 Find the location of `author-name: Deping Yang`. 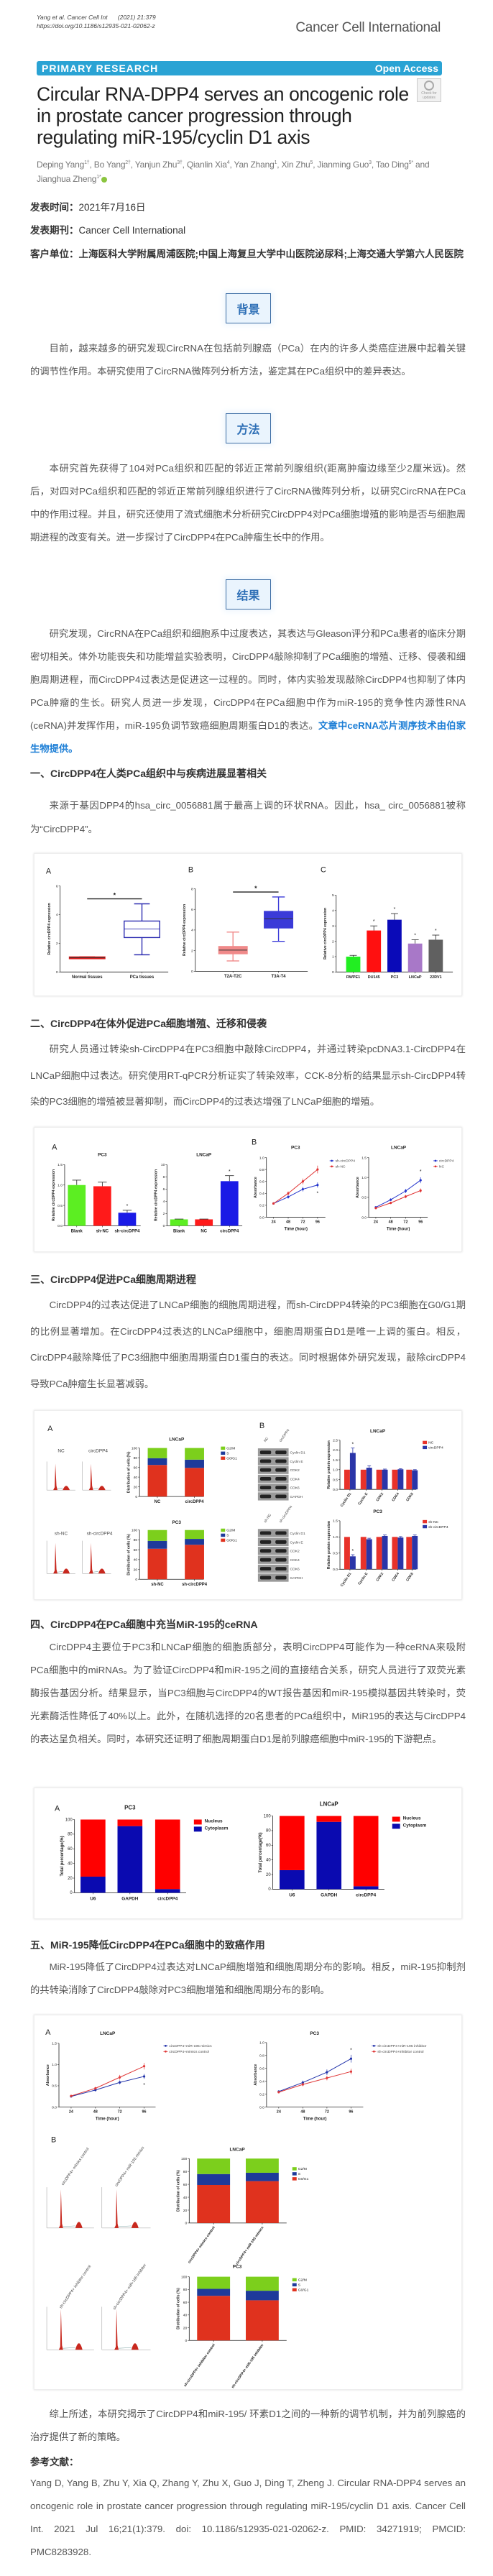

author-name: Deping Yang is located at coordinates (61, 165).